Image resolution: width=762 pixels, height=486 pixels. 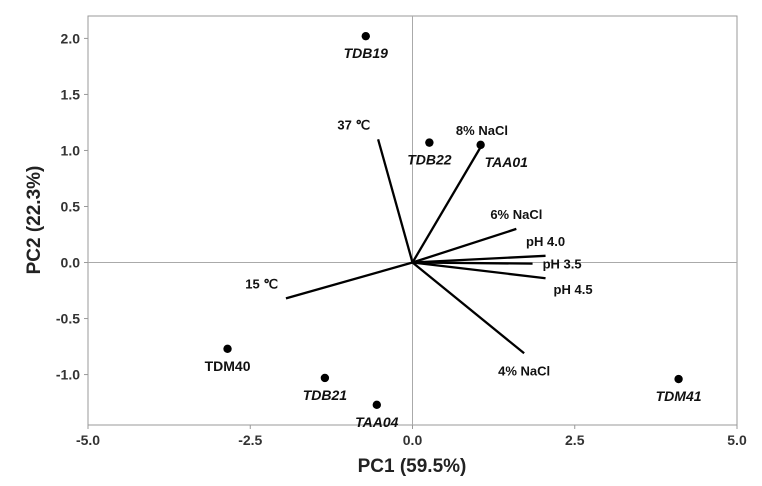 I want to click on y-tick-label: -0.5, so click(x=68, y=319).